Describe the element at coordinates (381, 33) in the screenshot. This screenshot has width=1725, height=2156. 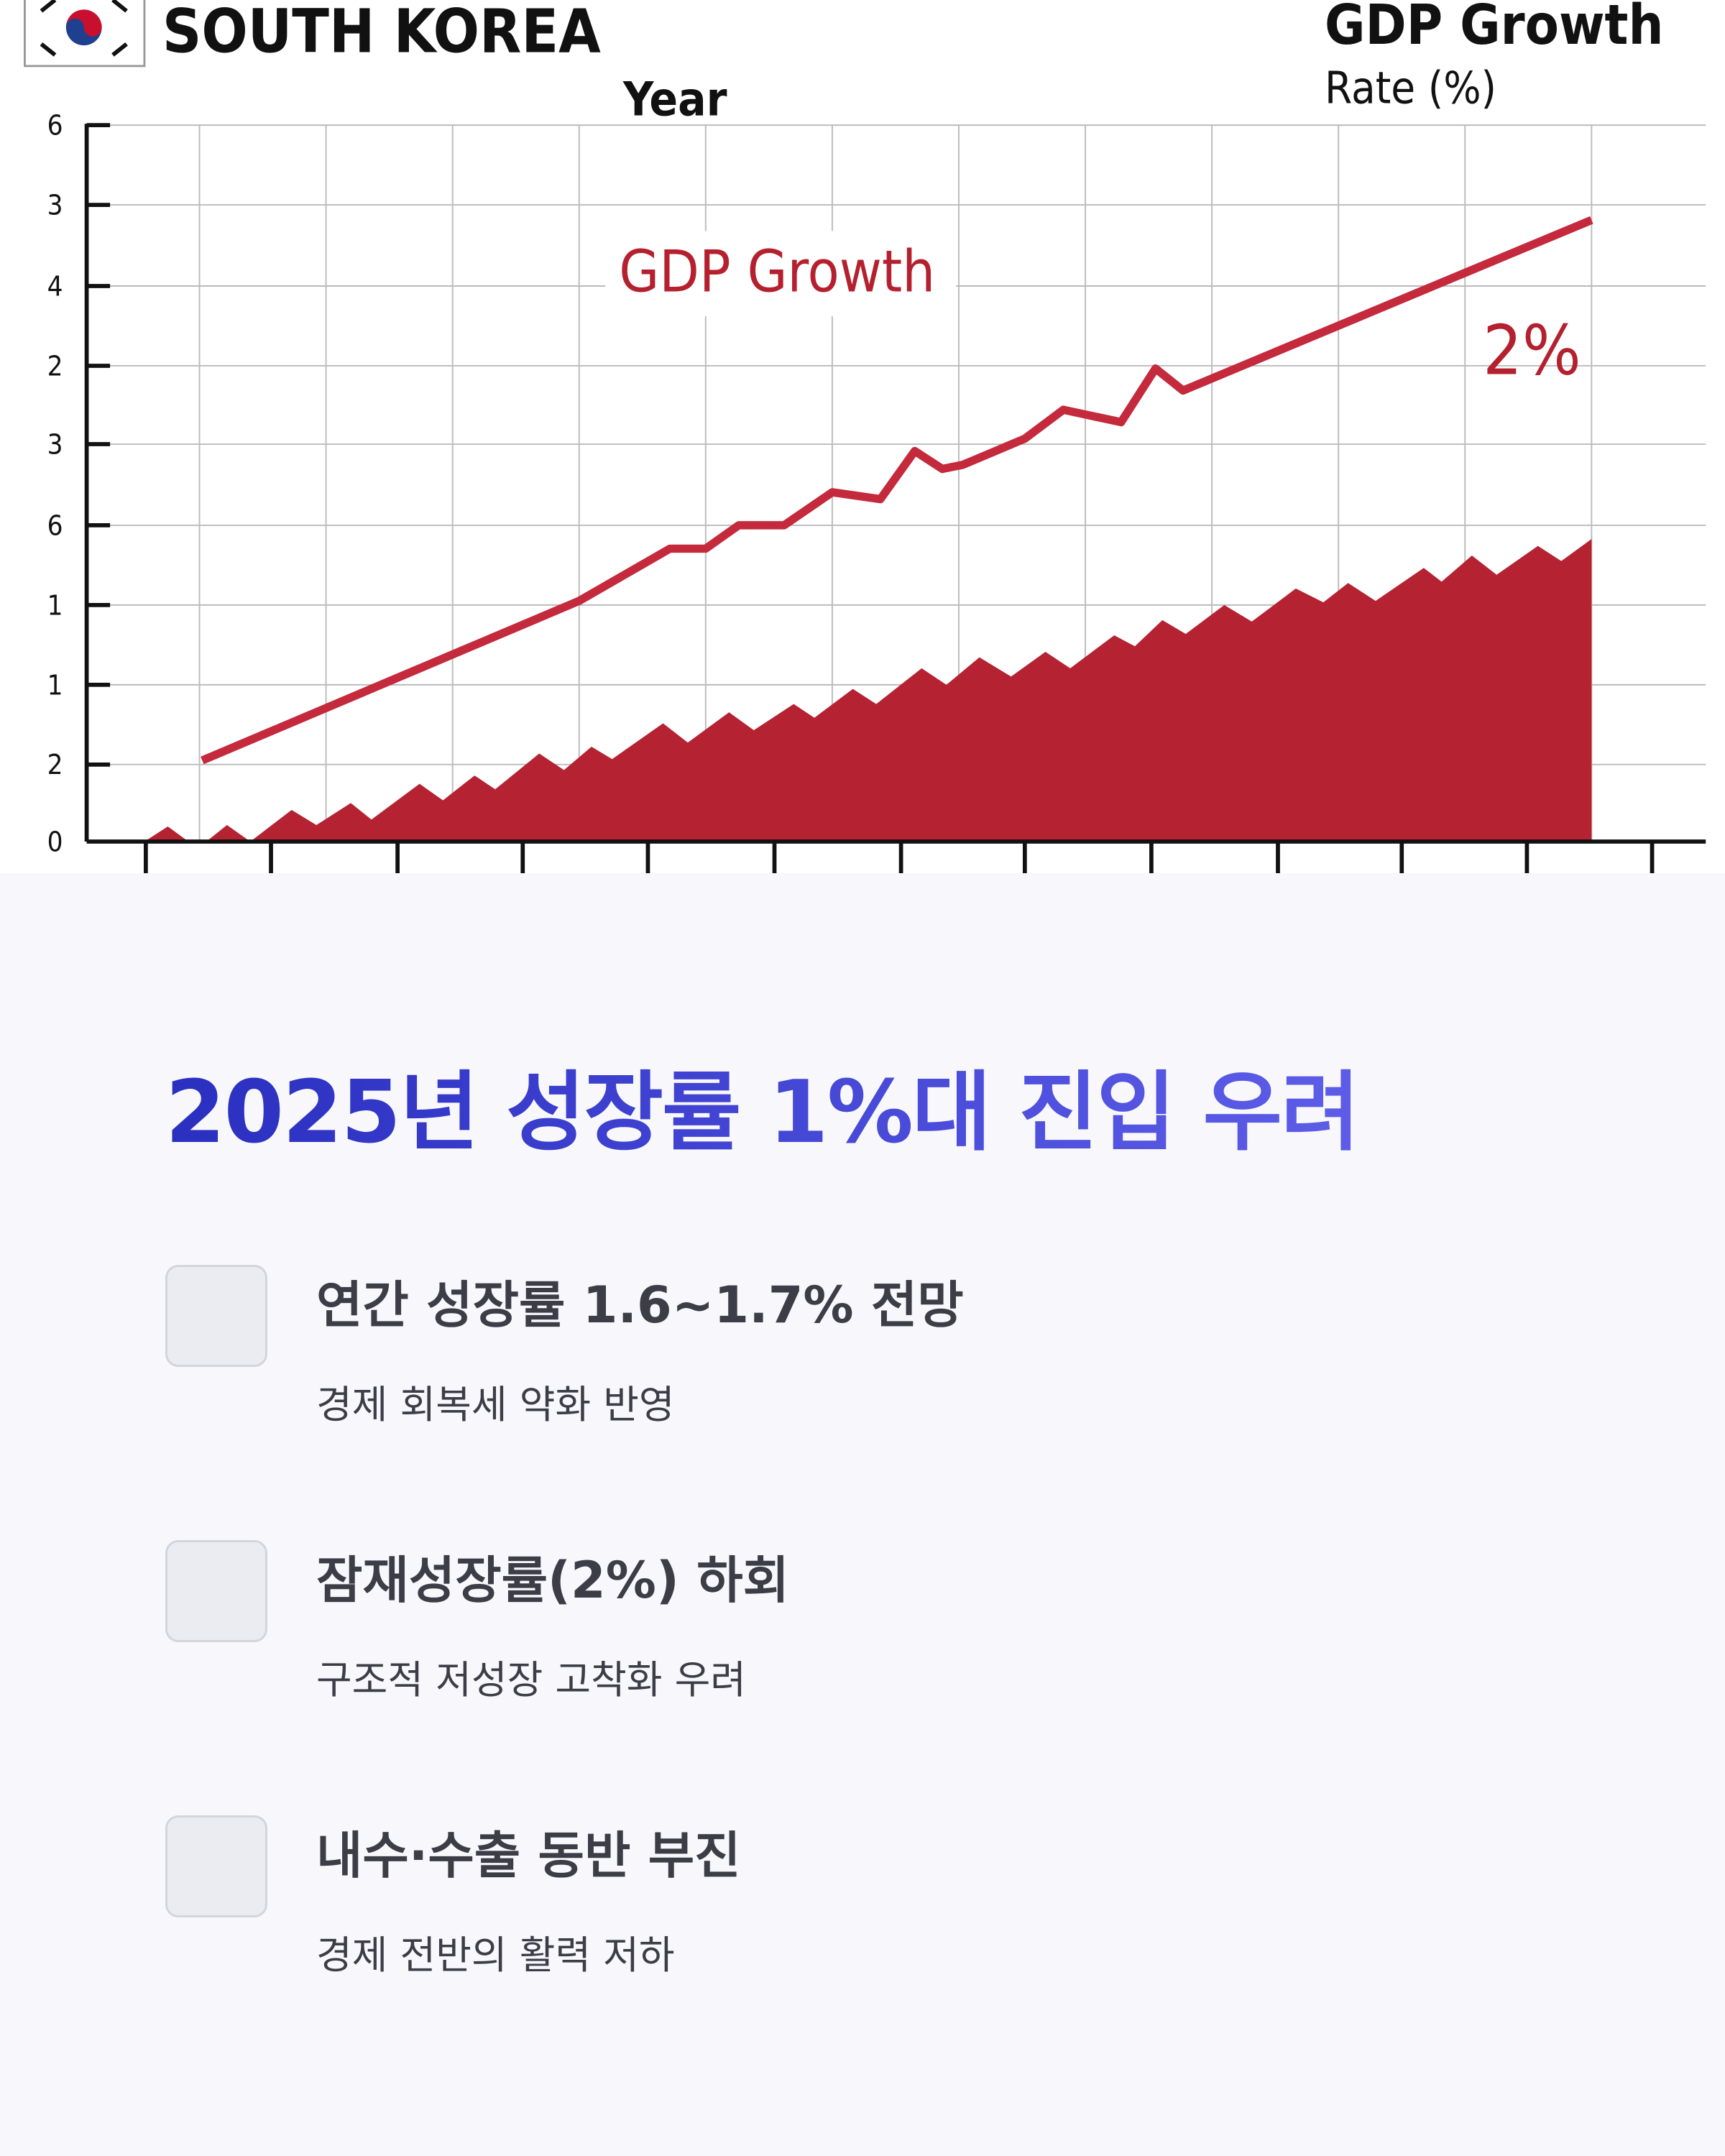
I see `title: SOUTH KOREA` at that location.